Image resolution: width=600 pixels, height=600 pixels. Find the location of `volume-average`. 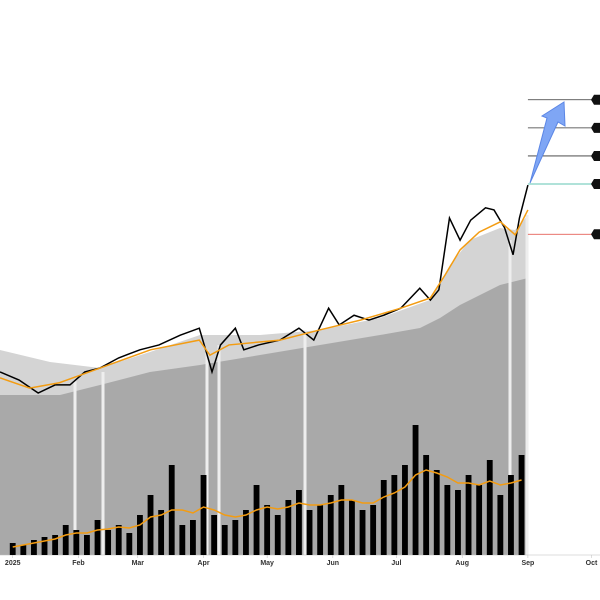

volume-average is located at coordinates (267, 508).